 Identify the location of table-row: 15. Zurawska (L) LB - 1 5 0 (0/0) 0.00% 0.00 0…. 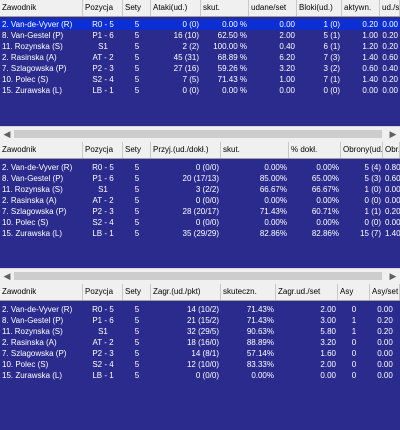
(200, 375).